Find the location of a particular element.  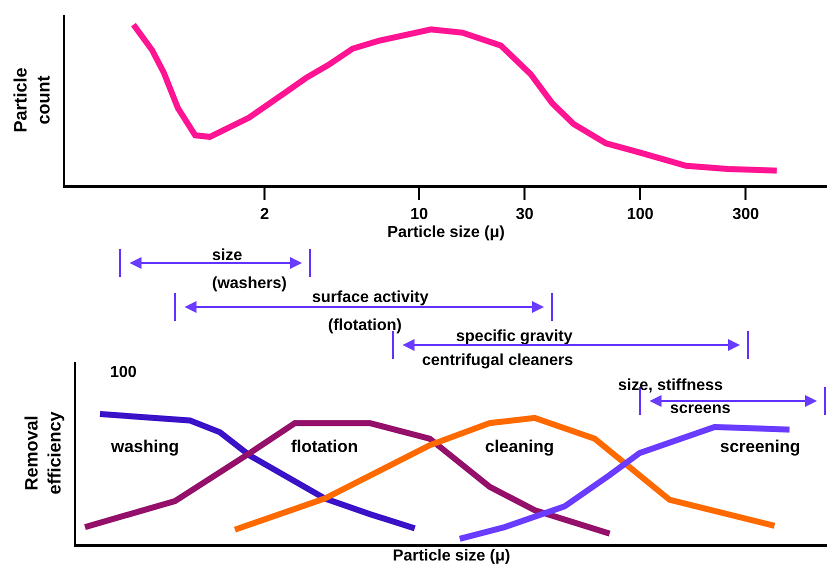

x-tick-label: 10 is located at coordinates (419, 215).